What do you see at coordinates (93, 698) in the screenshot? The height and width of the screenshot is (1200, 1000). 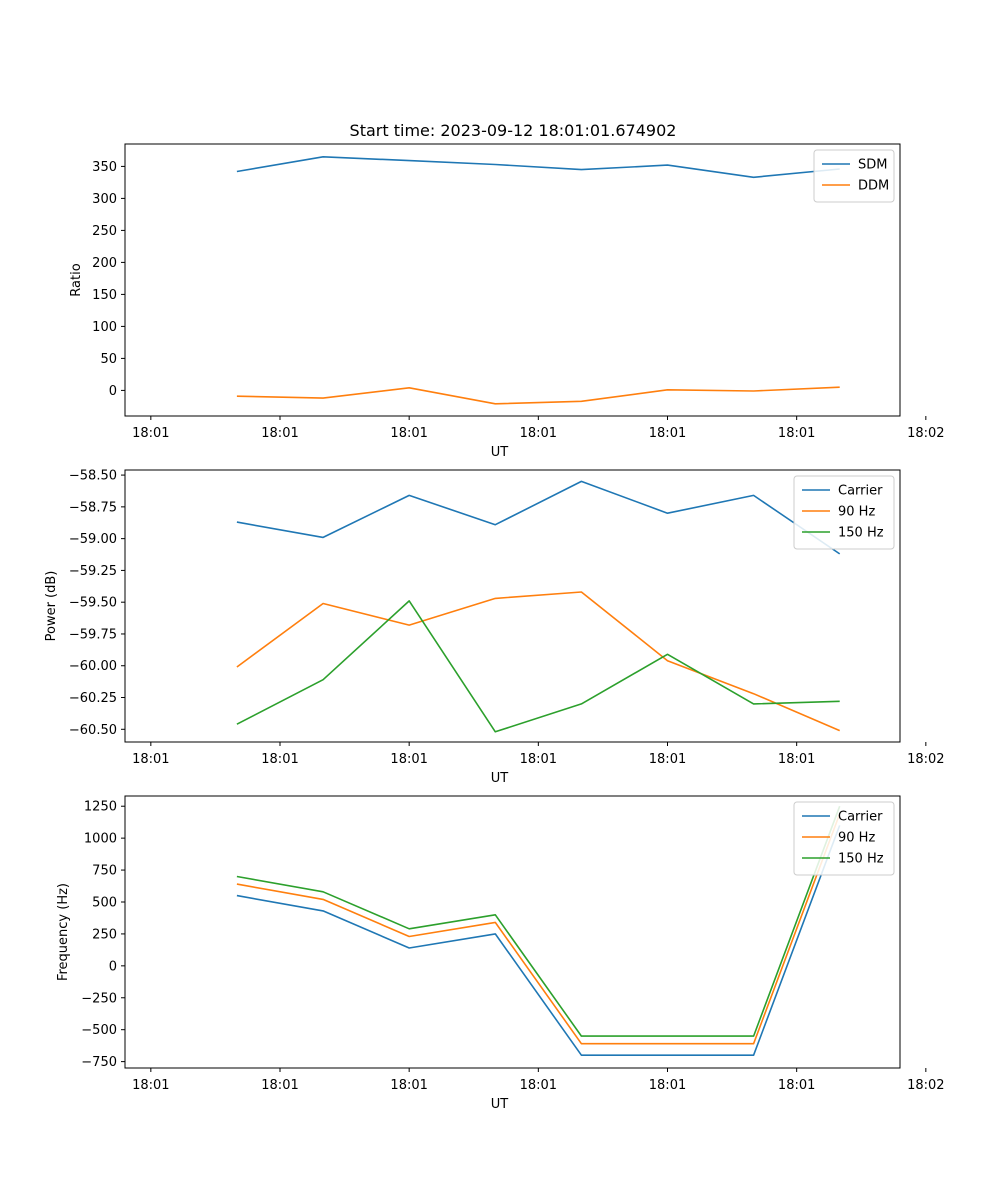 I see `y-tick-label: −60.25` at bounding box center [93, 698].